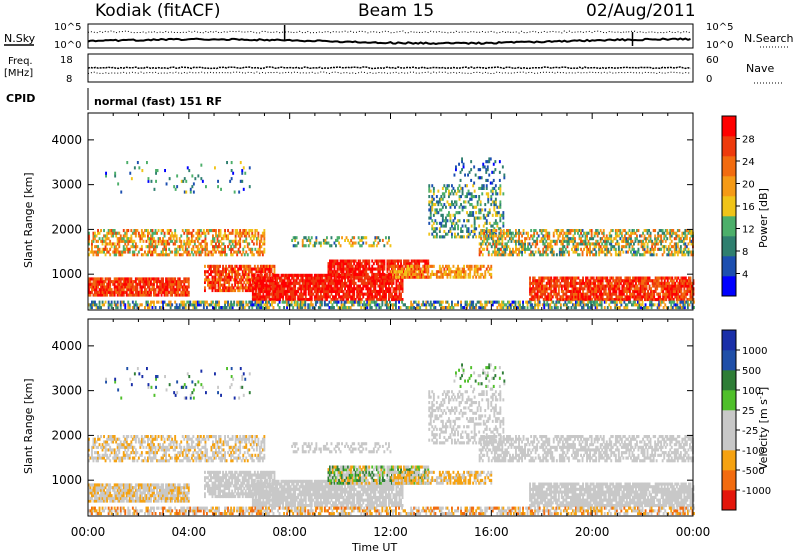  I want to click on nave-tick-top: 60, so click(712, 60).